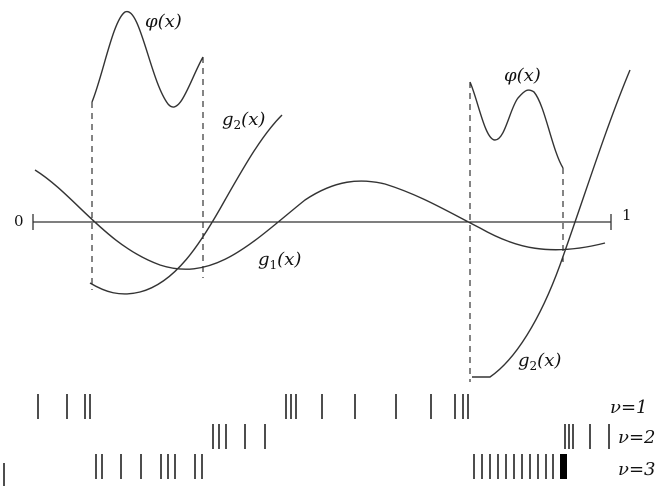  Describe the element at coordinates (243, 120) in the screenshot. I see `g2-top-label: g2(x)` at that location.